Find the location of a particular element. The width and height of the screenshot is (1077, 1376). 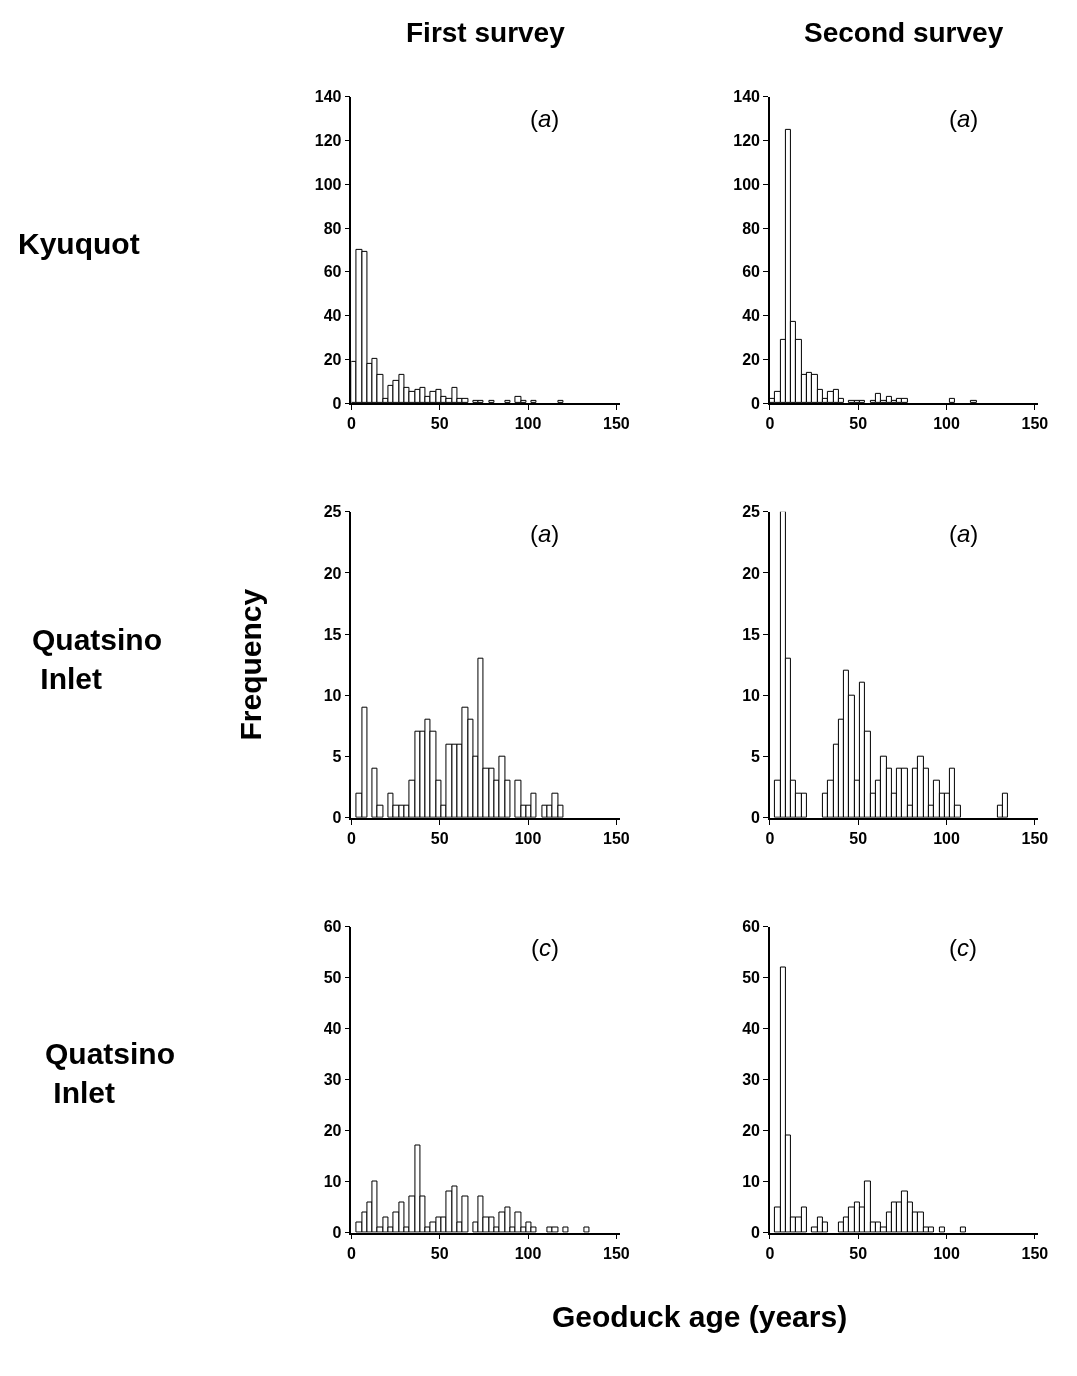

y-axis-title: Frequency is located at coordinates (250, 664).